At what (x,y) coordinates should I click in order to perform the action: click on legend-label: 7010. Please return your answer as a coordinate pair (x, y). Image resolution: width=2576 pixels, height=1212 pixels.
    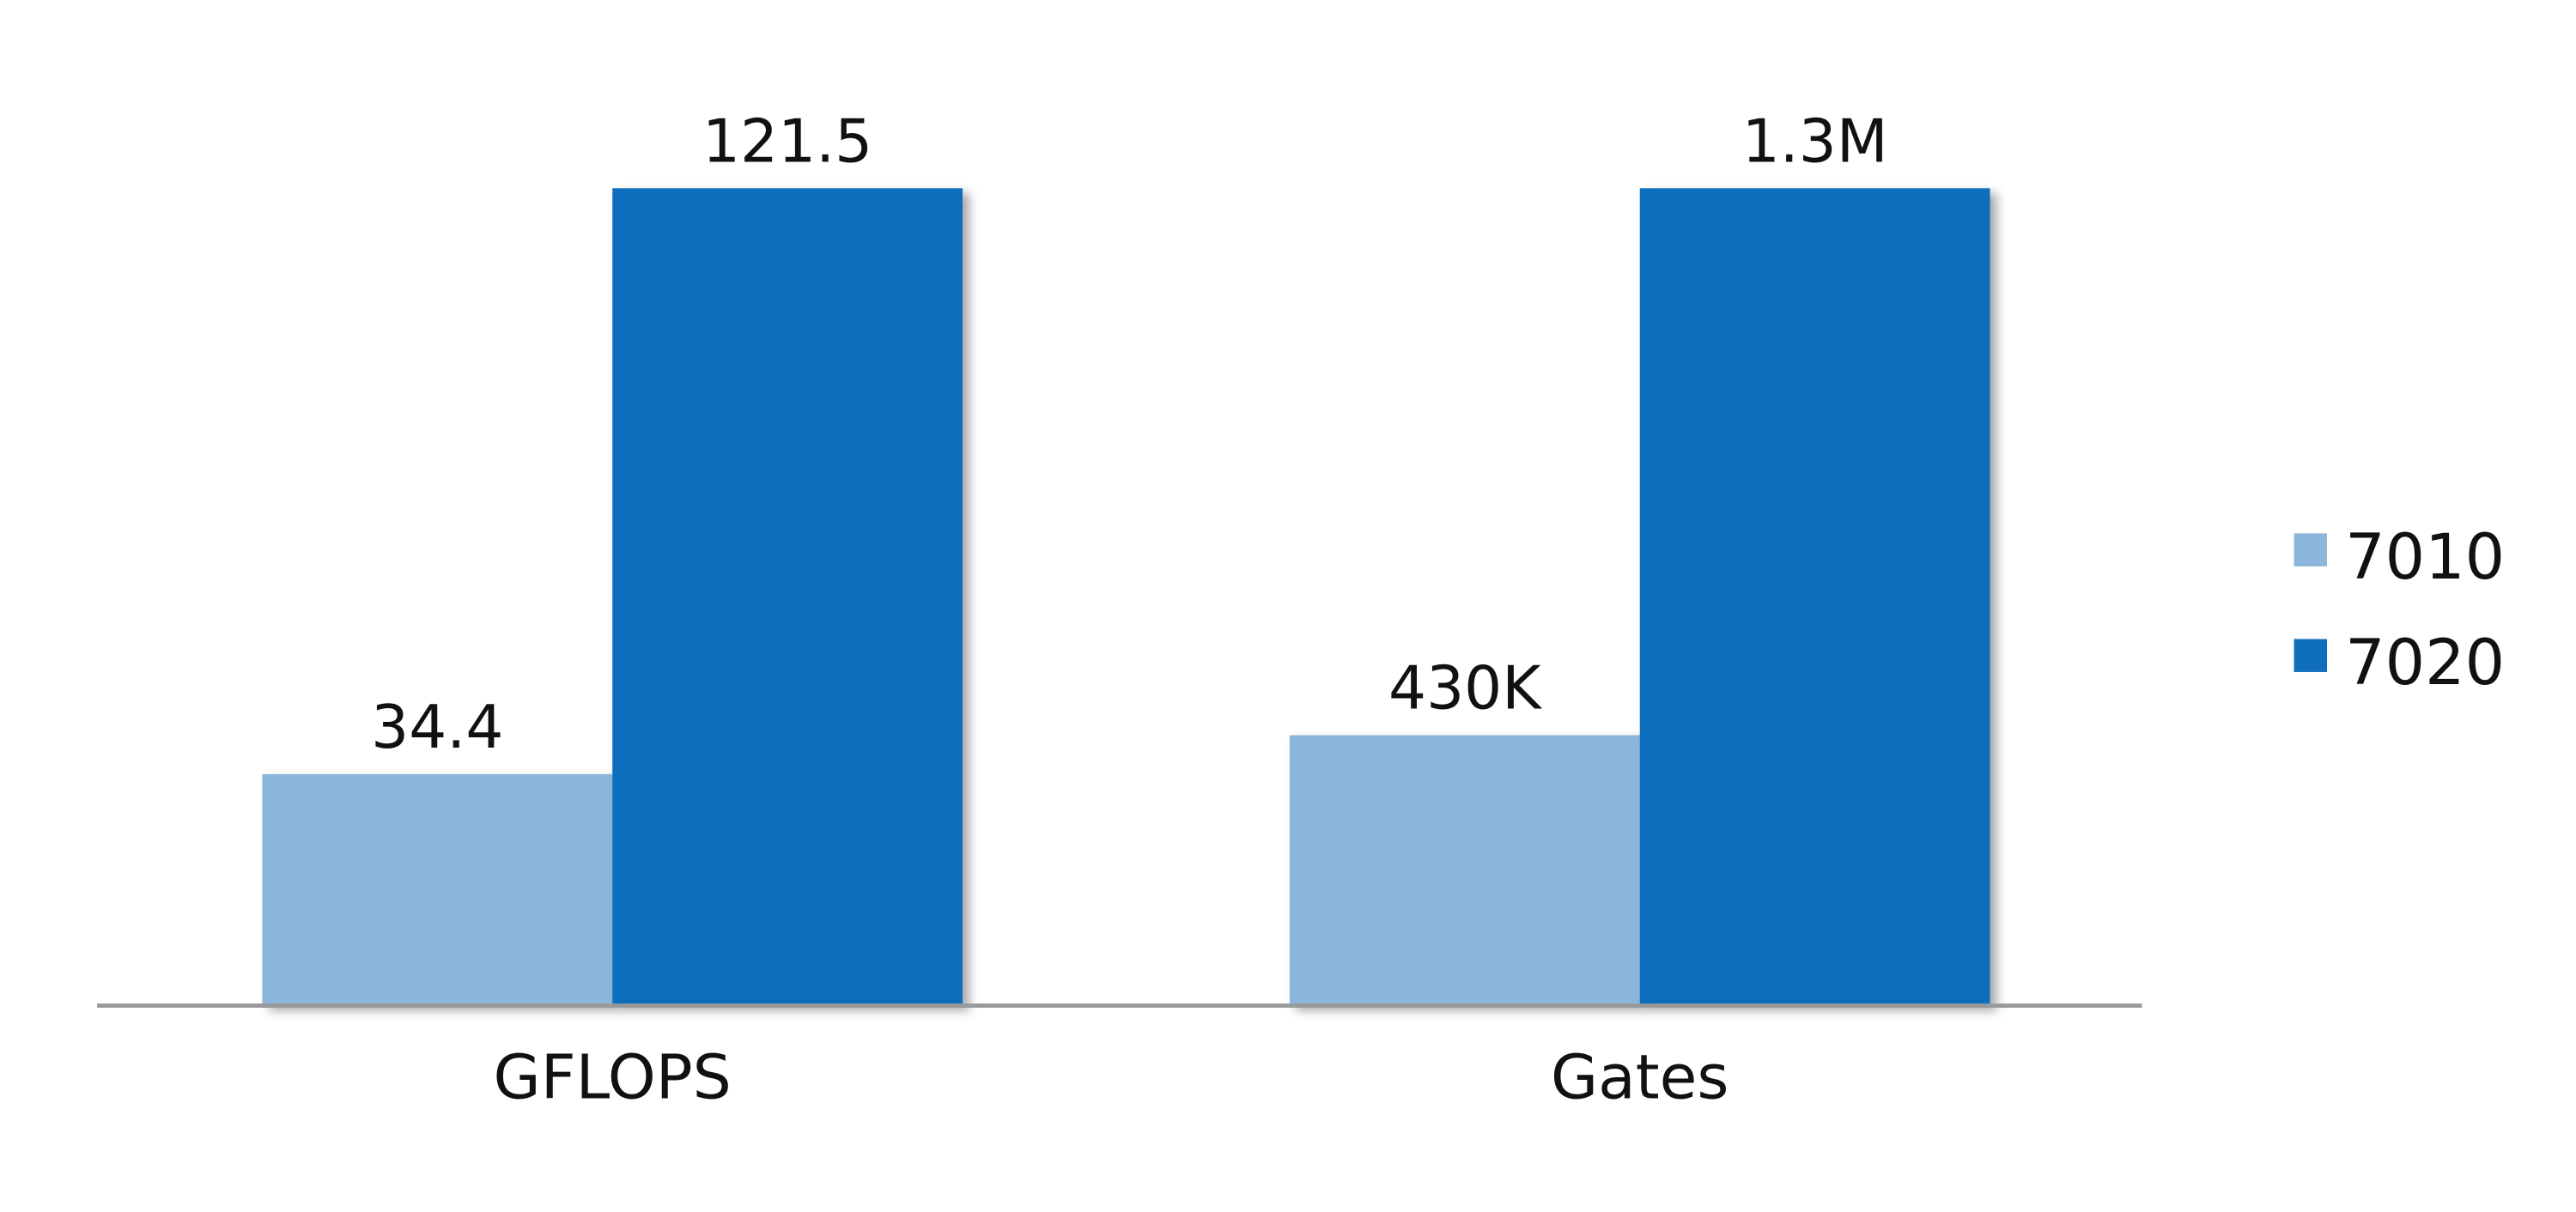
    Looking at the image, I should click on (2425, 558).